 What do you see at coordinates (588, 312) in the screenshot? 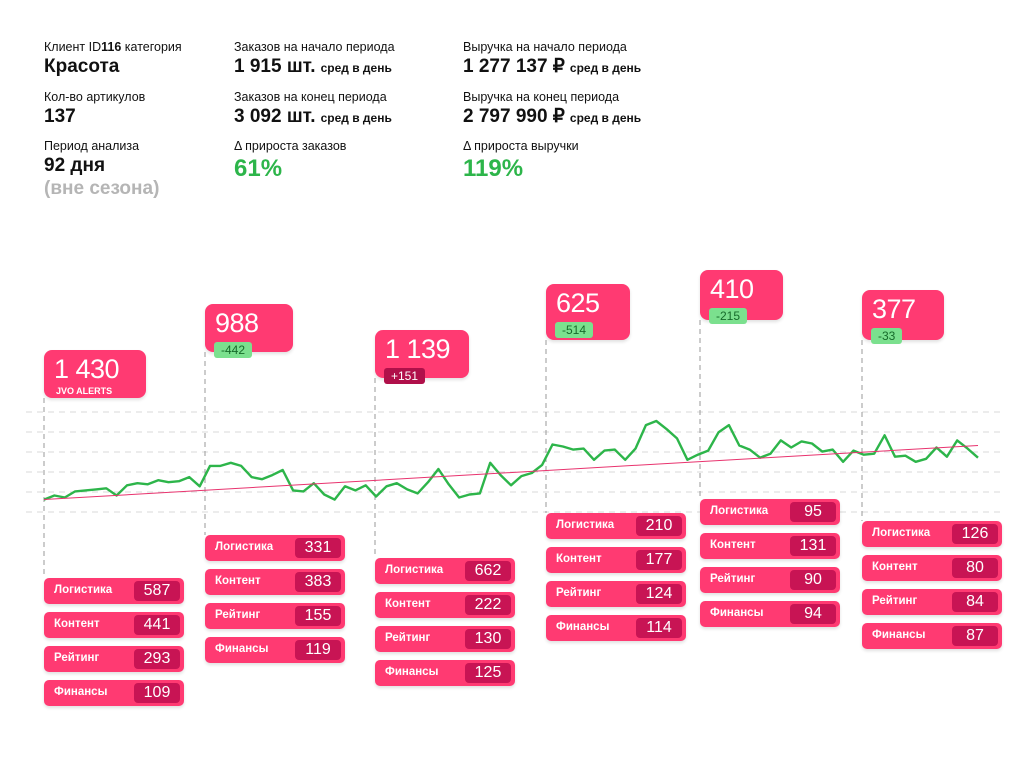
I see `alert-total-callout: 625 -514` at bounding box center [588, 312].